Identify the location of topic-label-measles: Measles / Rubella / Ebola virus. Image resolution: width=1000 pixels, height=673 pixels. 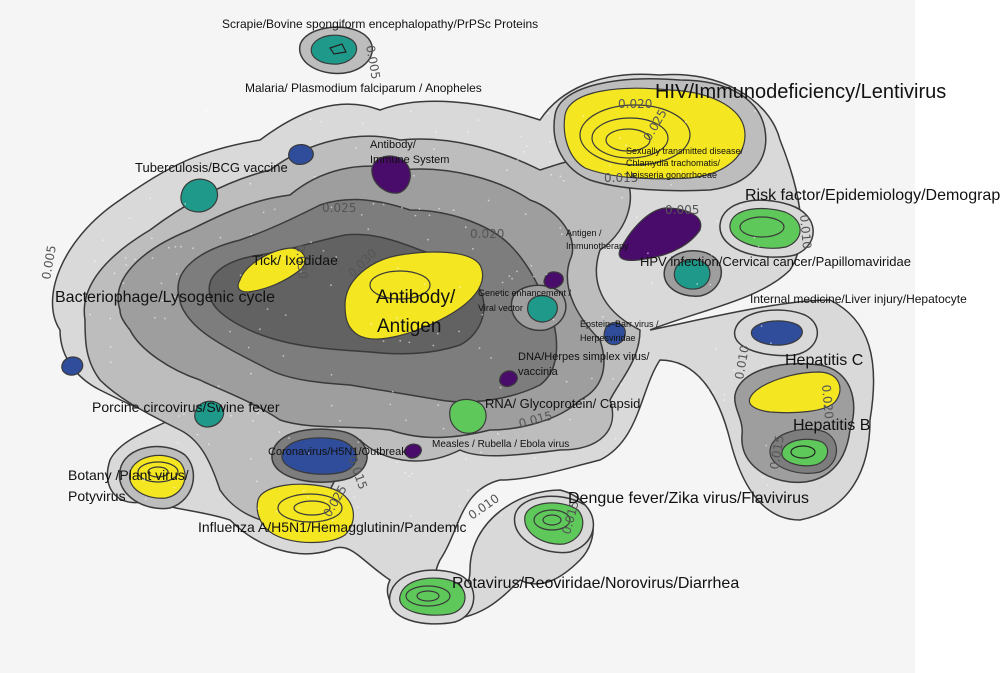
(500, 444).